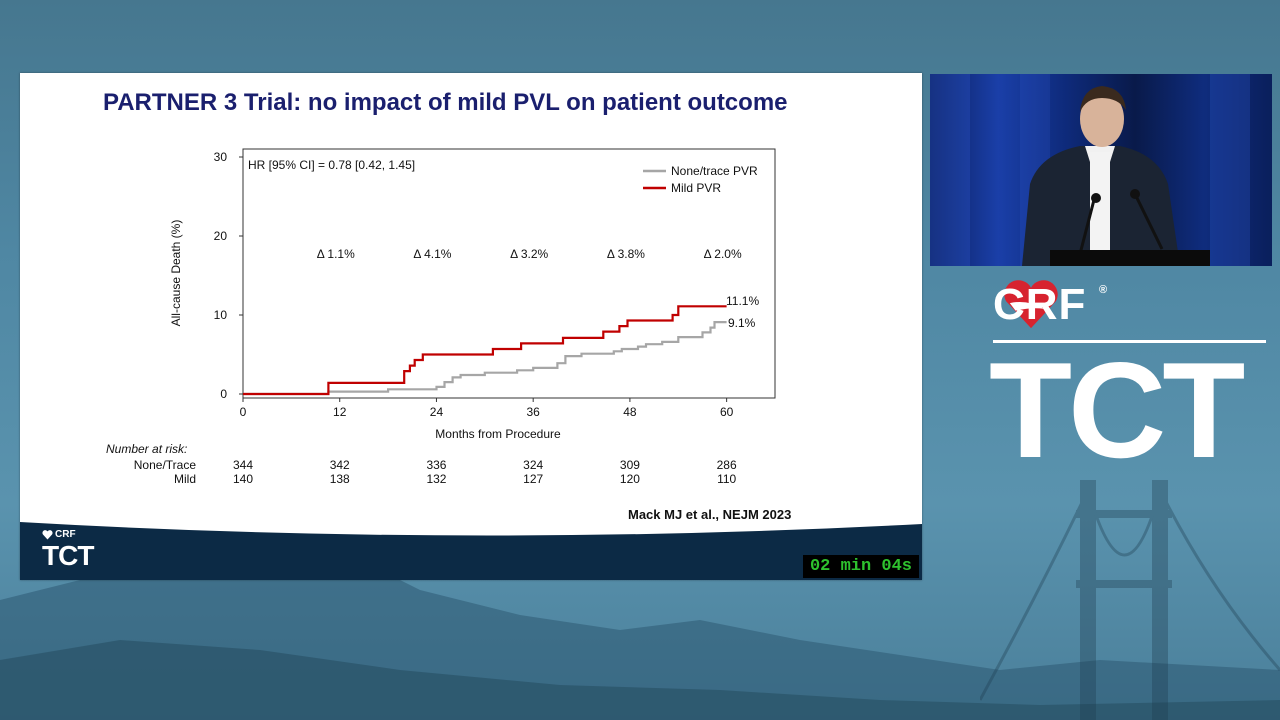 This screenshot has width=1280, height=720. I want to click on series-line-none-trace, so click(485, 358).